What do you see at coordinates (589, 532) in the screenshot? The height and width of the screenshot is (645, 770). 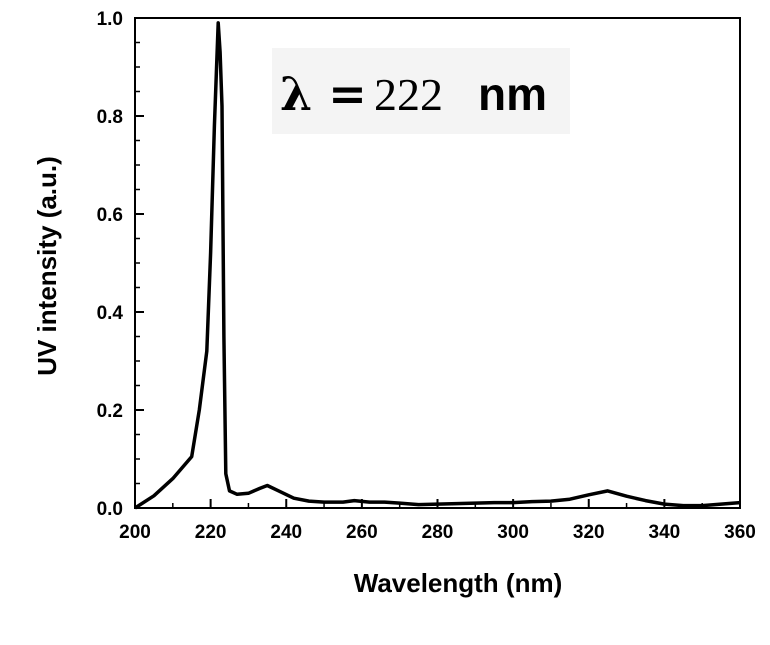 I see `x-tick-label: 320` at bounding box center [589, 532].